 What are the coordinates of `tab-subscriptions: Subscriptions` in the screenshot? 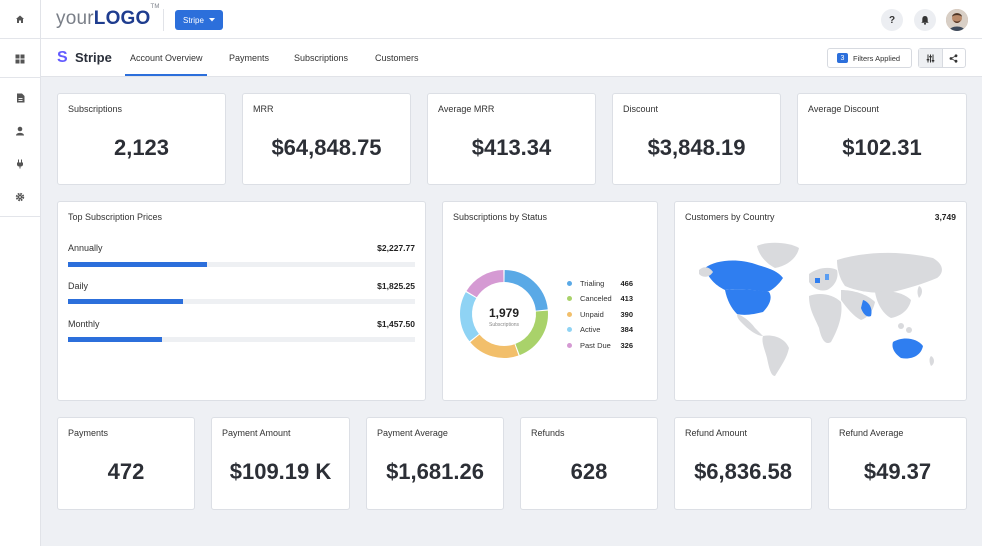 It's located at (321, 58).